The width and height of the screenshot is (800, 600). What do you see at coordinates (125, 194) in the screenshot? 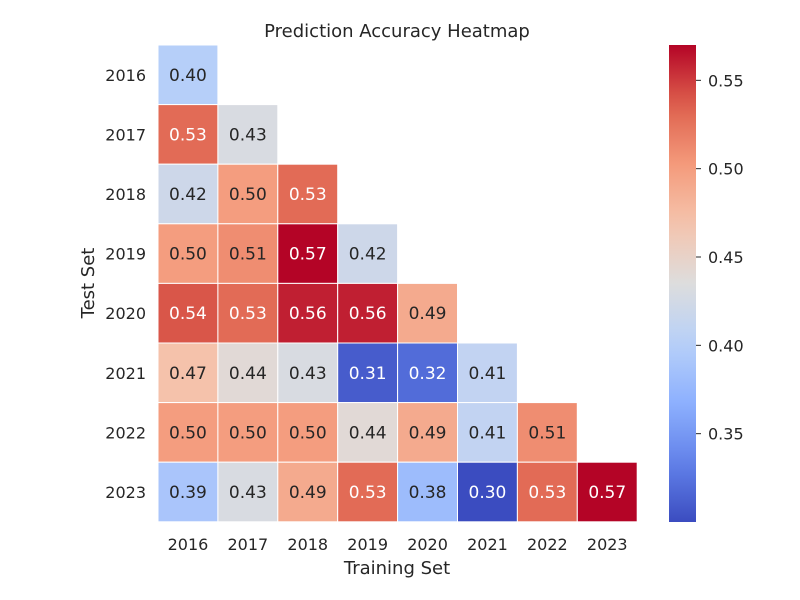
I see `y-tick-label: 2018` at bounding box center [125, 194].